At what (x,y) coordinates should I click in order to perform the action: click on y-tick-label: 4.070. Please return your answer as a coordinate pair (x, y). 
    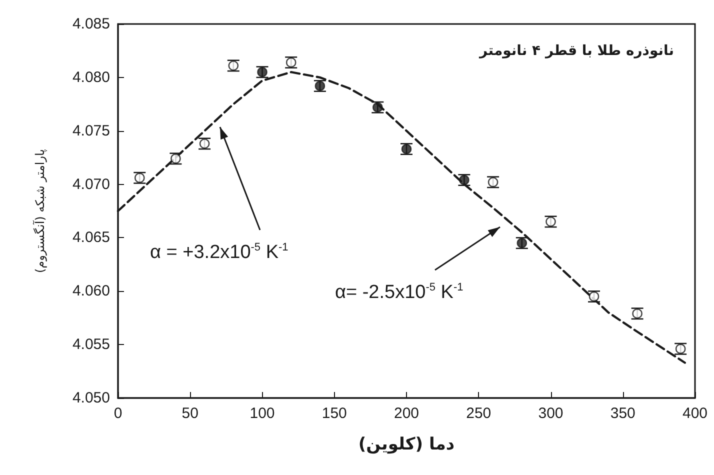
    Looking at the image, I should click on (91, 184).